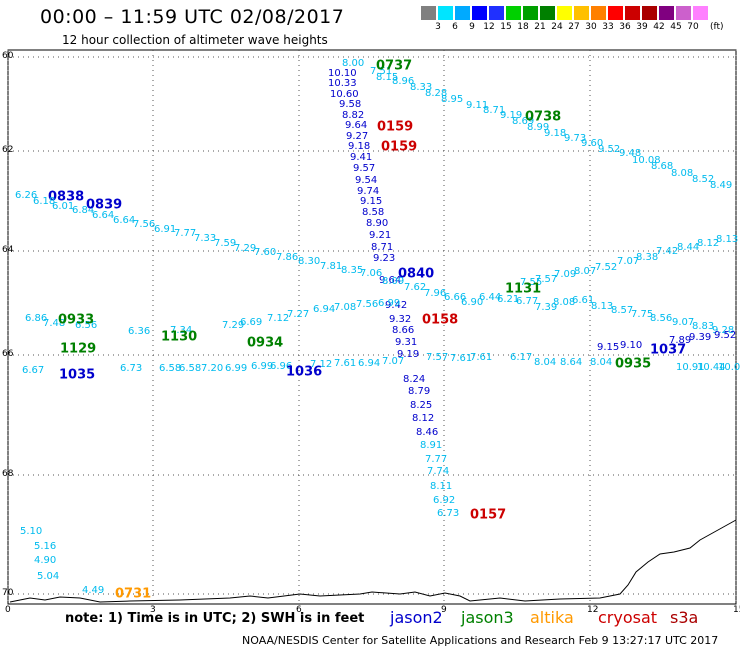 The image size is (740, 650). What do you see at coordinates (668, 349) in the screenshot?
I see `track-time-label: 1037` at bounding box center [668, 349].